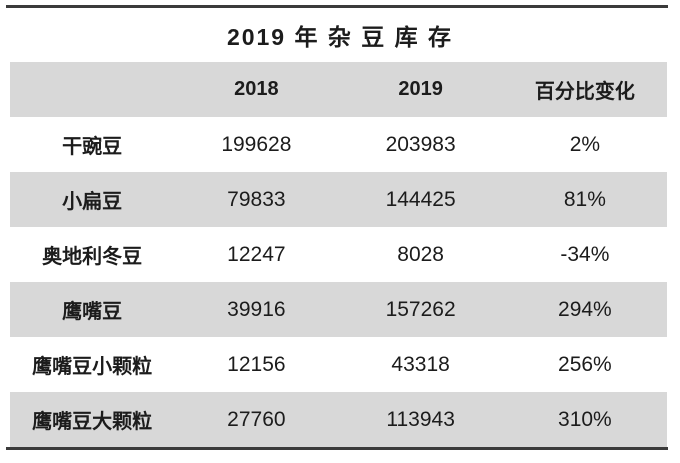  What do you see at coordinates (585, 309) in the screenshot?
I see `row-change-value: 294%` at bounding box center [585, 309].